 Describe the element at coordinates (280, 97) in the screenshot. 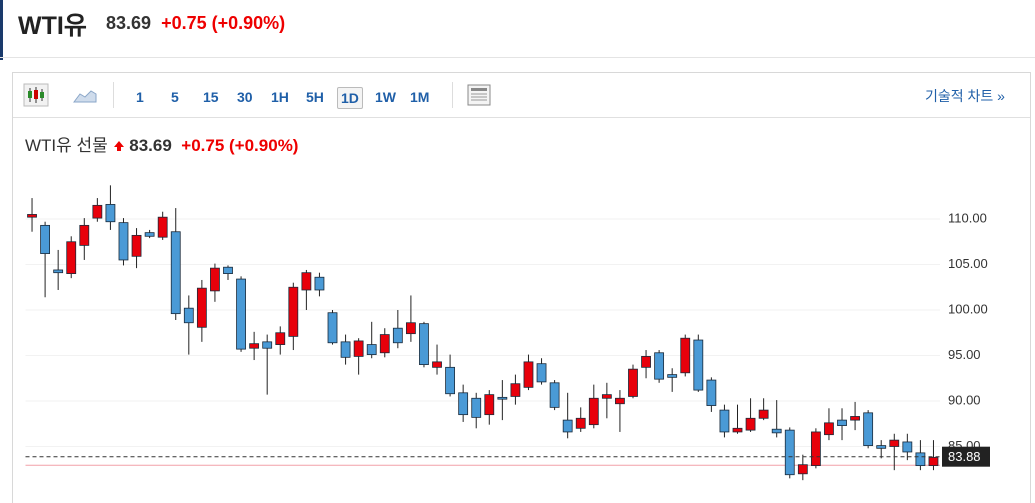

I see `interval-button: 1H` at that location.